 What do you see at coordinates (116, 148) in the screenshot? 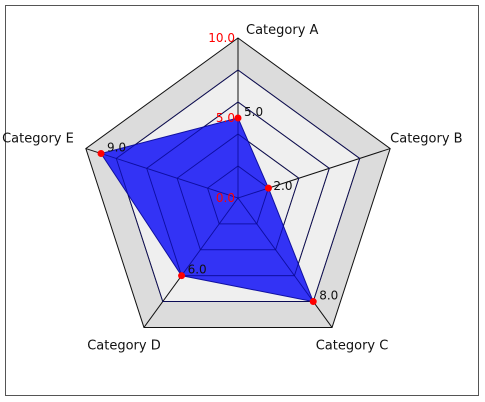
I see `value-label-4: 9.0` at bounding box center [116, 148].